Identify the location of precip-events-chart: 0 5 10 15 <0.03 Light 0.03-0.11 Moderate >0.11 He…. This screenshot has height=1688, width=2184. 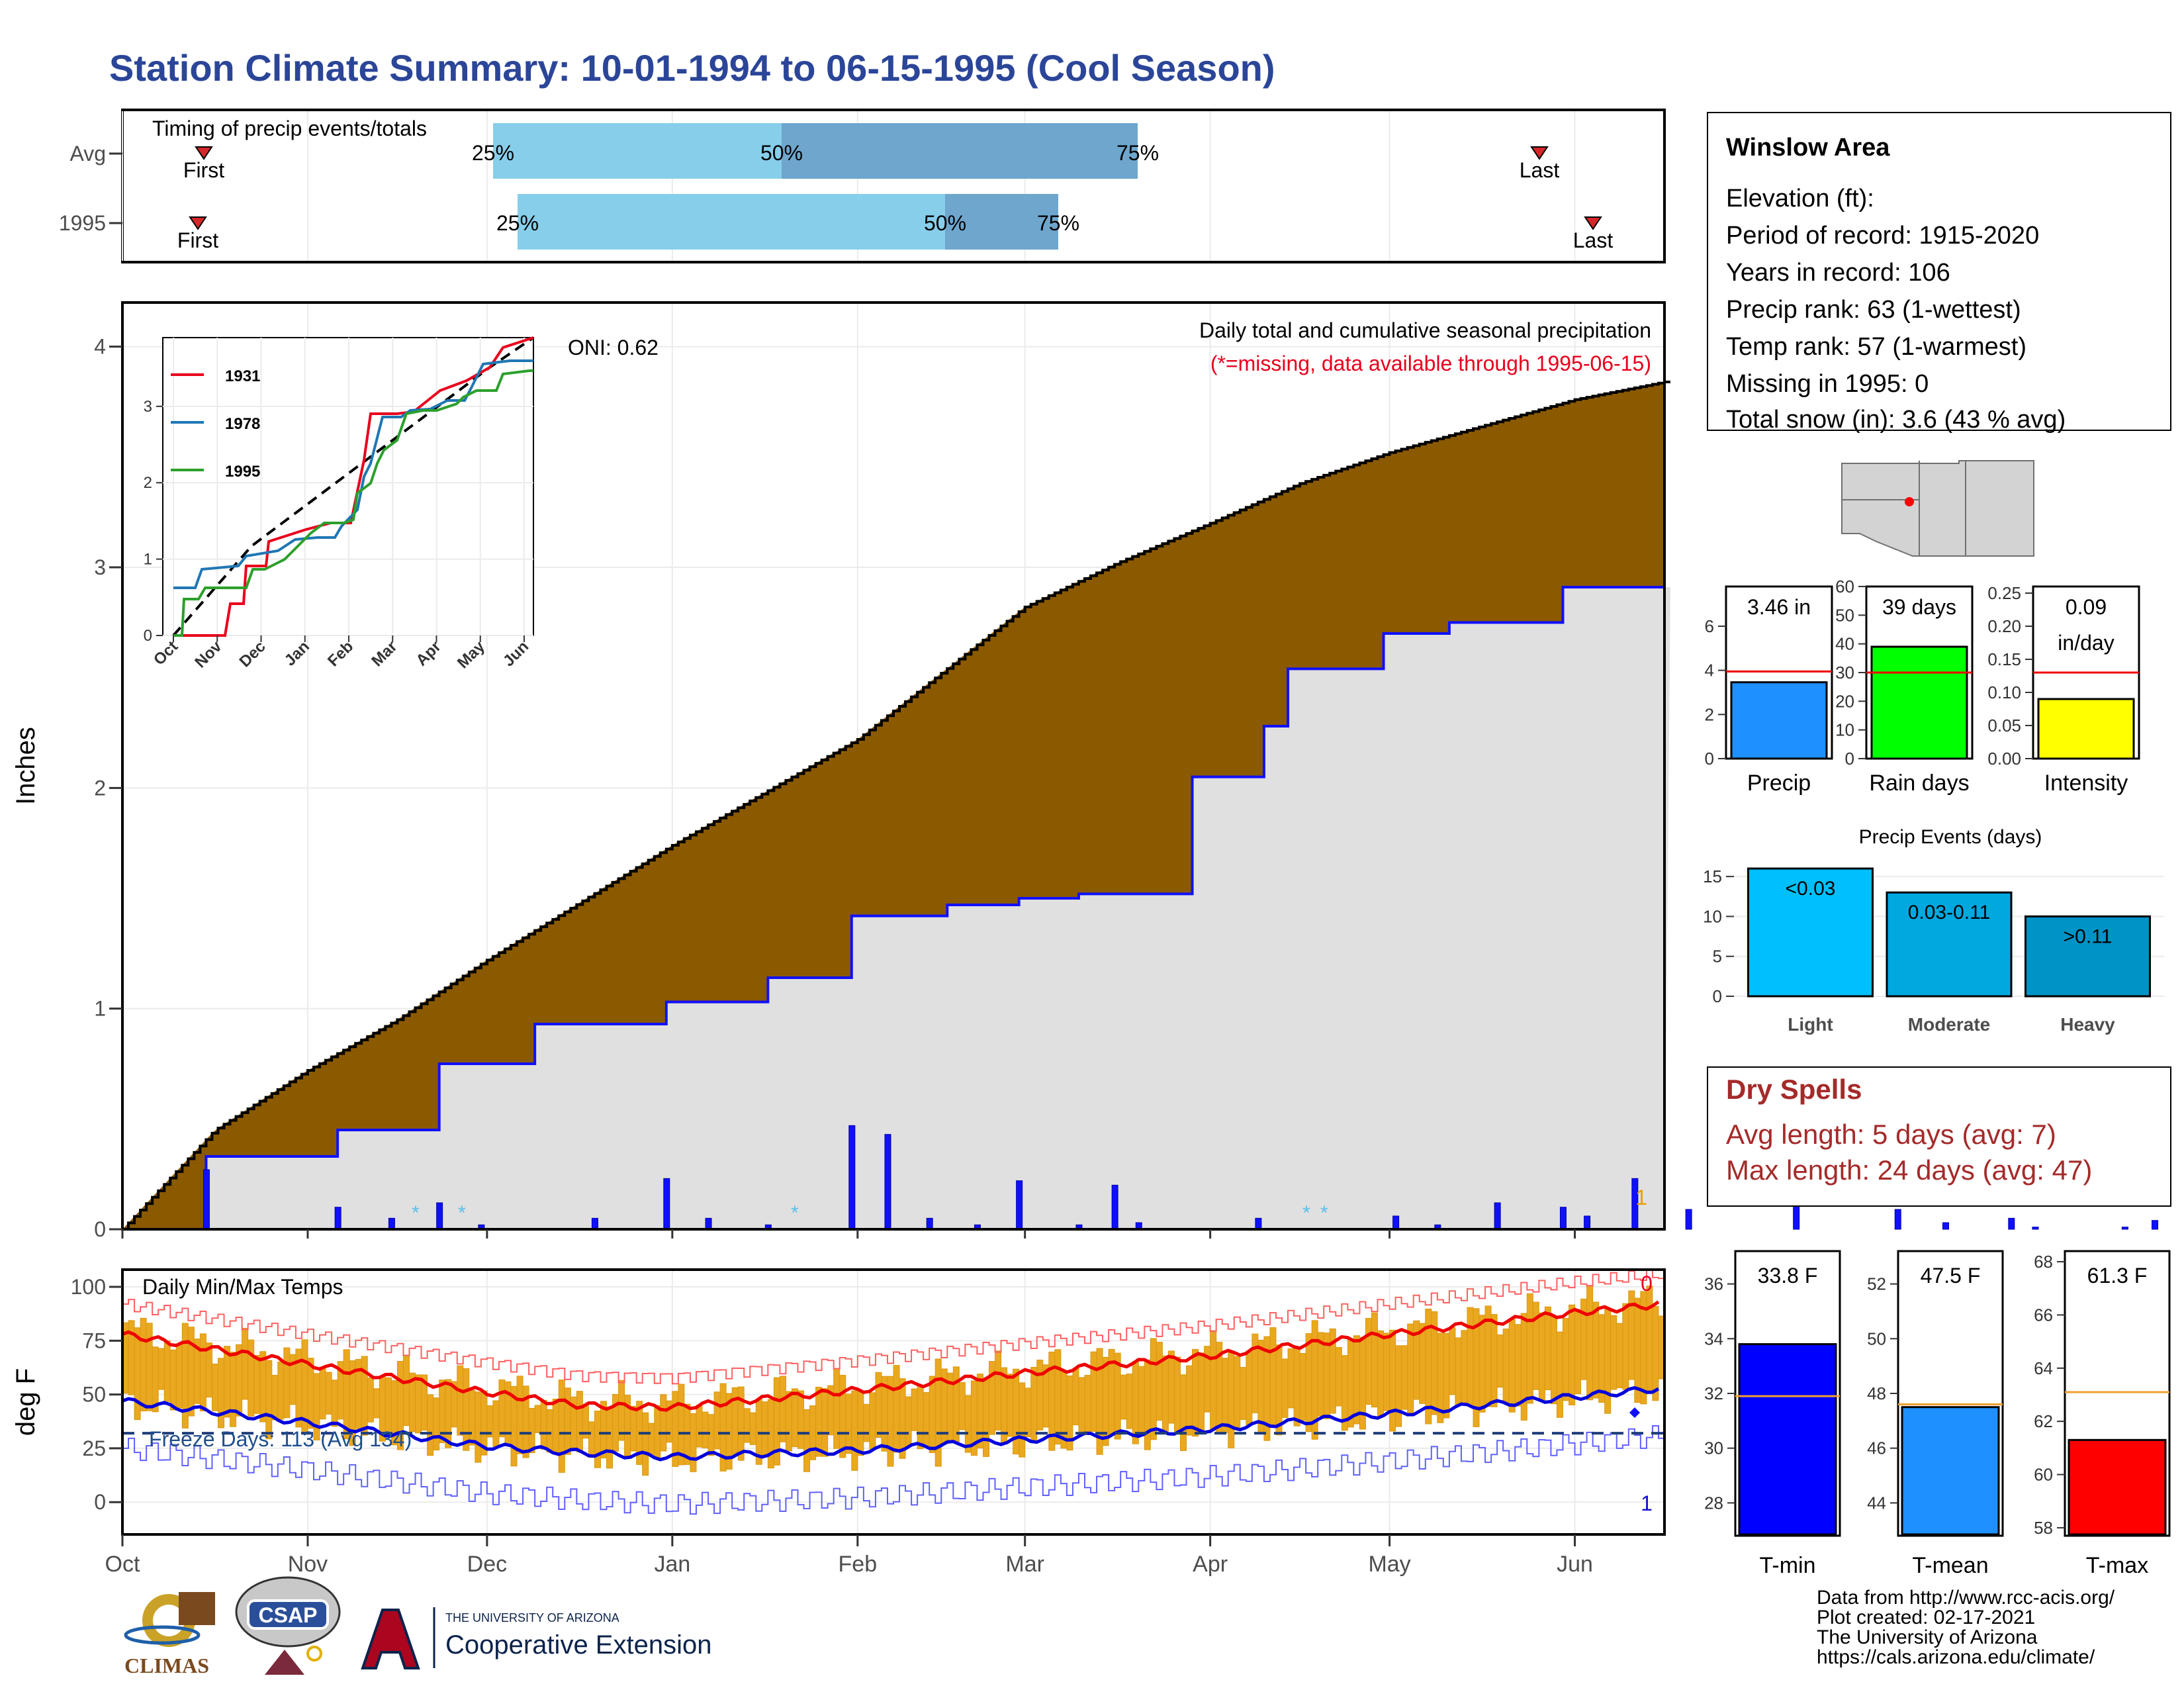
(1934, 948).